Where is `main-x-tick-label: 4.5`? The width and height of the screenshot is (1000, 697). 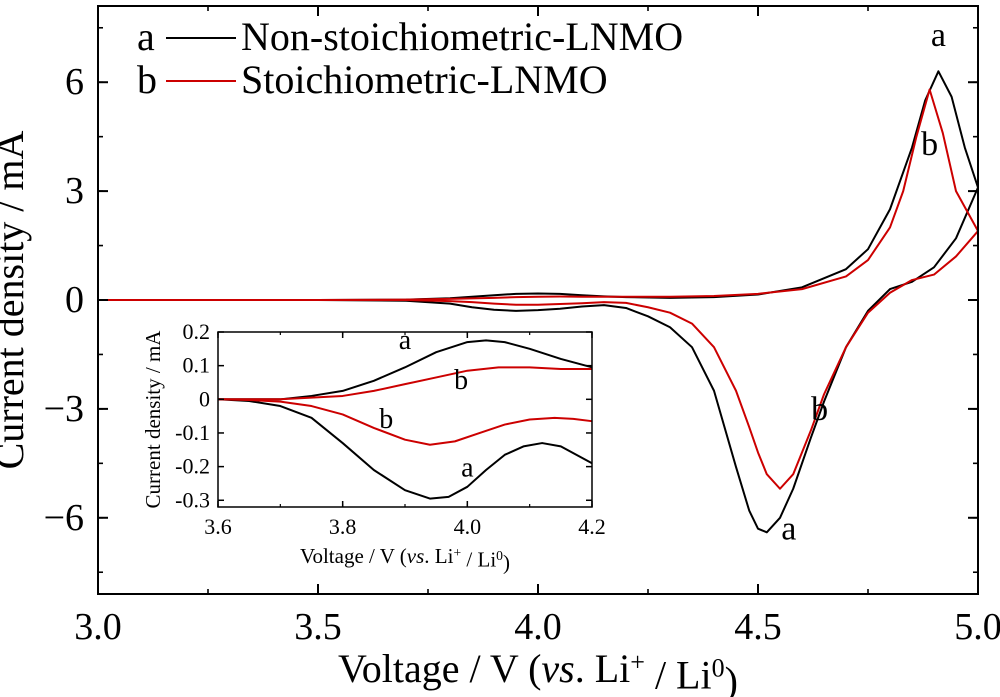 main-x-tick-label: 4.5 is located at coordinates (758, 627).